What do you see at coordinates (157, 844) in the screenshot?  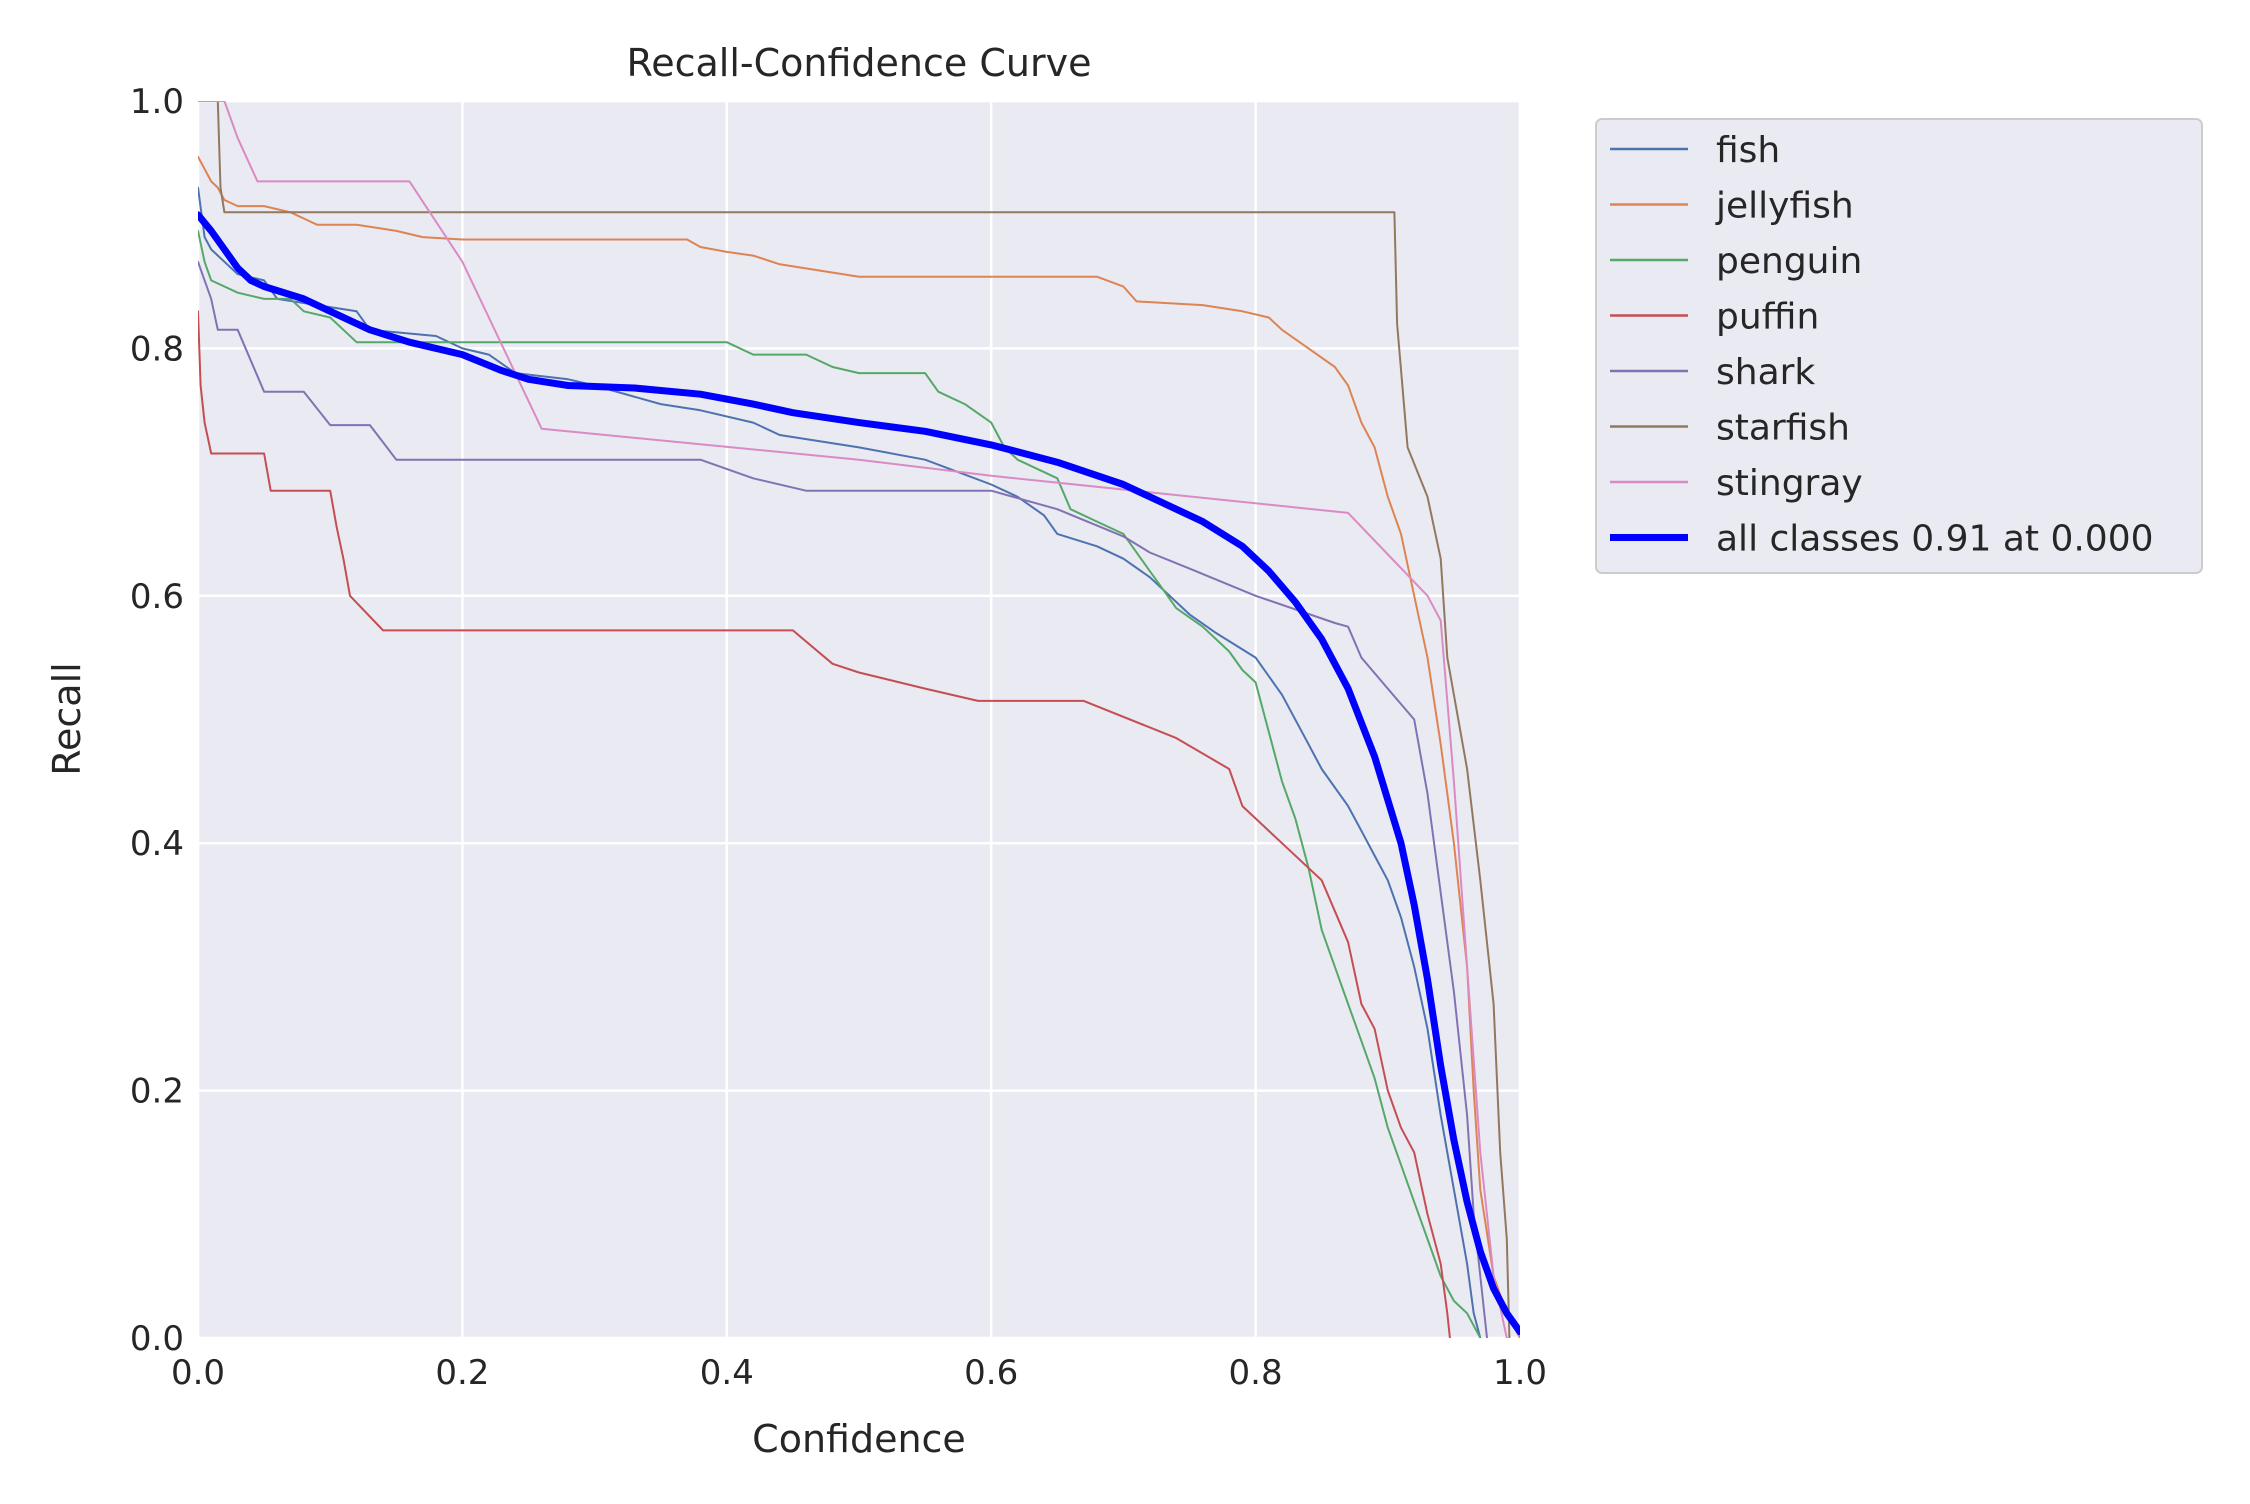 I see `y-tick-label: 0.4` at bounding box center [157, 844].